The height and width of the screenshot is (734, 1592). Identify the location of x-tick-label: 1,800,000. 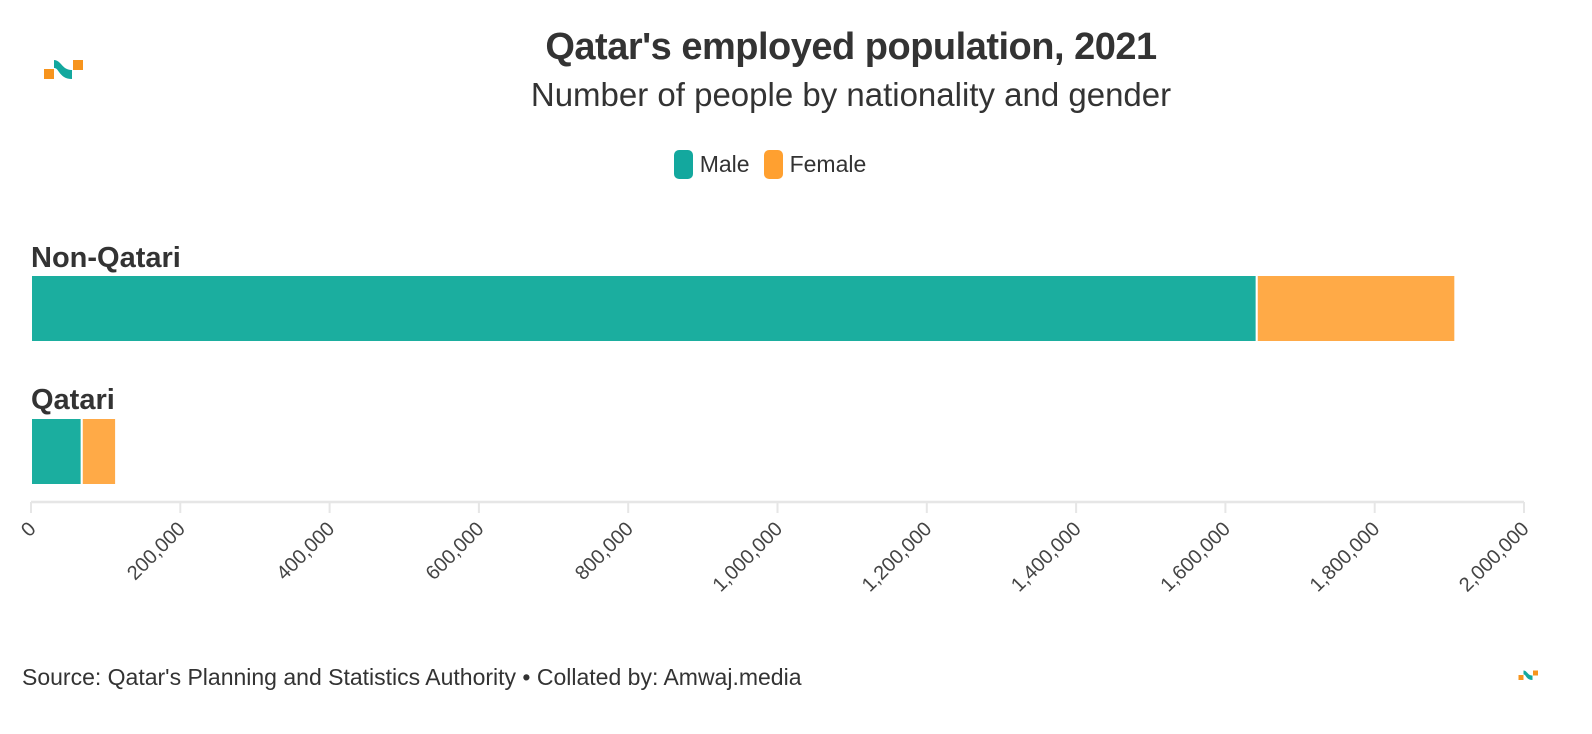
(1345, 557).